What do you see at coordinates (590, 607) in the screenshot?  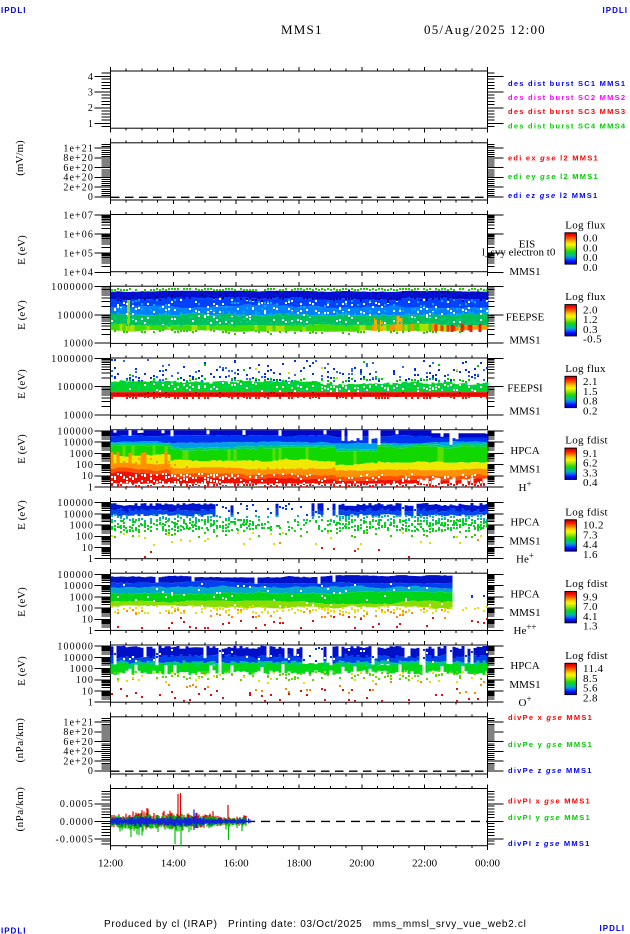 I see `svg-text: 7.0` at bounding box center [590, 607].